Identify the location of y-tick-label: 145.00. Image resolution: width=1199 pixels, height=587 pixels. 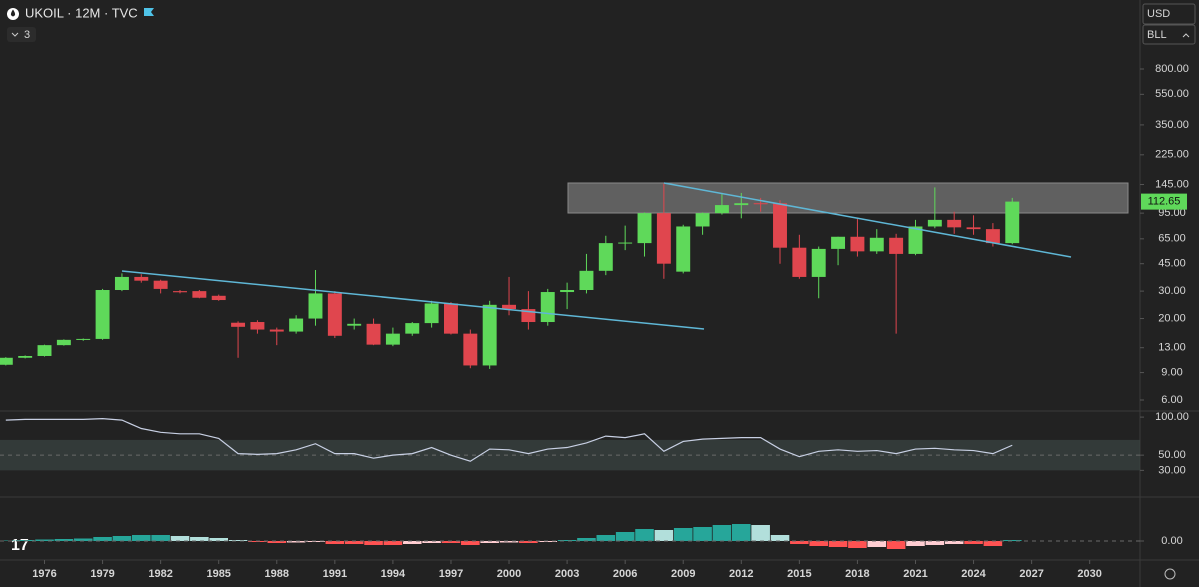
(1172, 184).